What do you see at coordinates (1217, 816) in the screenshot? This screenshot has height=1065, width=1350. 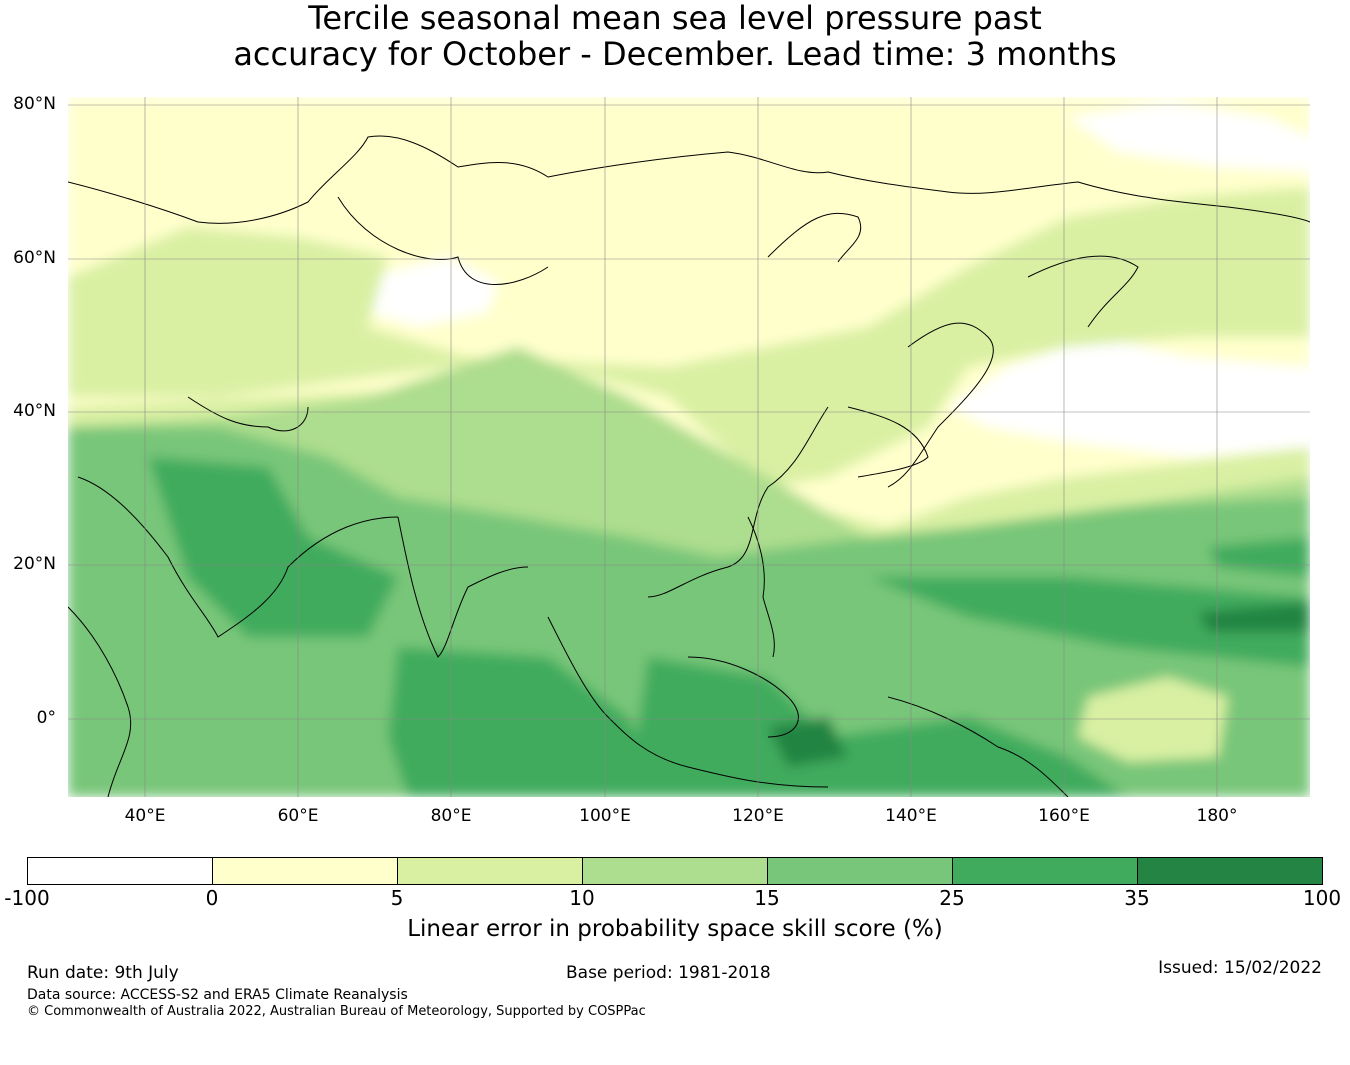 I see `lon-label-180: 180°` at bounding box center [1217, 816].